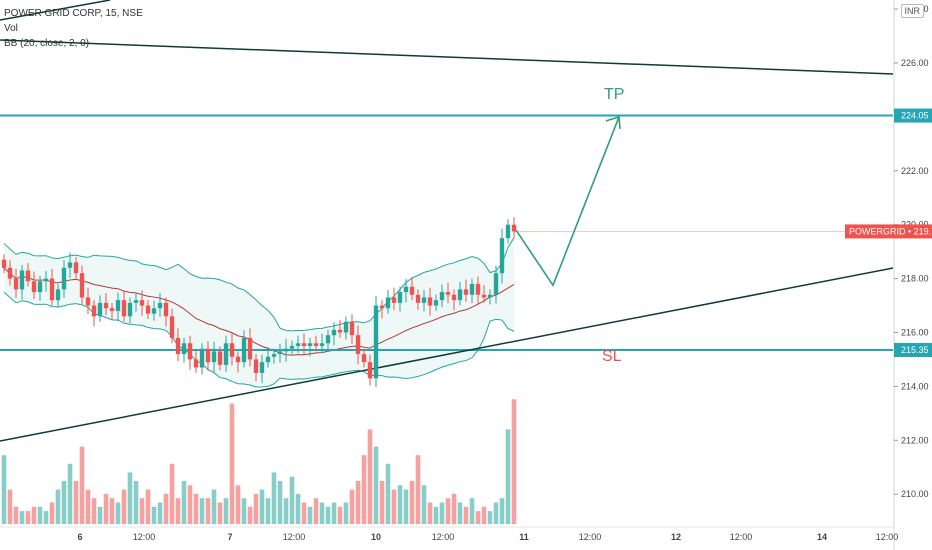 The width and height of the screenshot is (932, 550). Describe the element at coordinates (47, 43) in the screenshot. I see `bb-label: BB (20, close, 2, 0)` at that location.